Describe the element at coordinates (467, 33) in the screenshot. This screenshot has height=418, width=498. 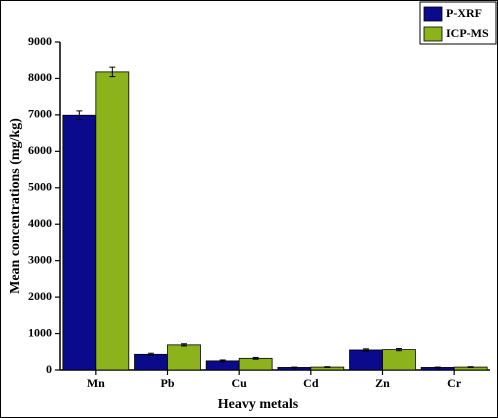
I see `legend-label: ICP-MS` at that location.